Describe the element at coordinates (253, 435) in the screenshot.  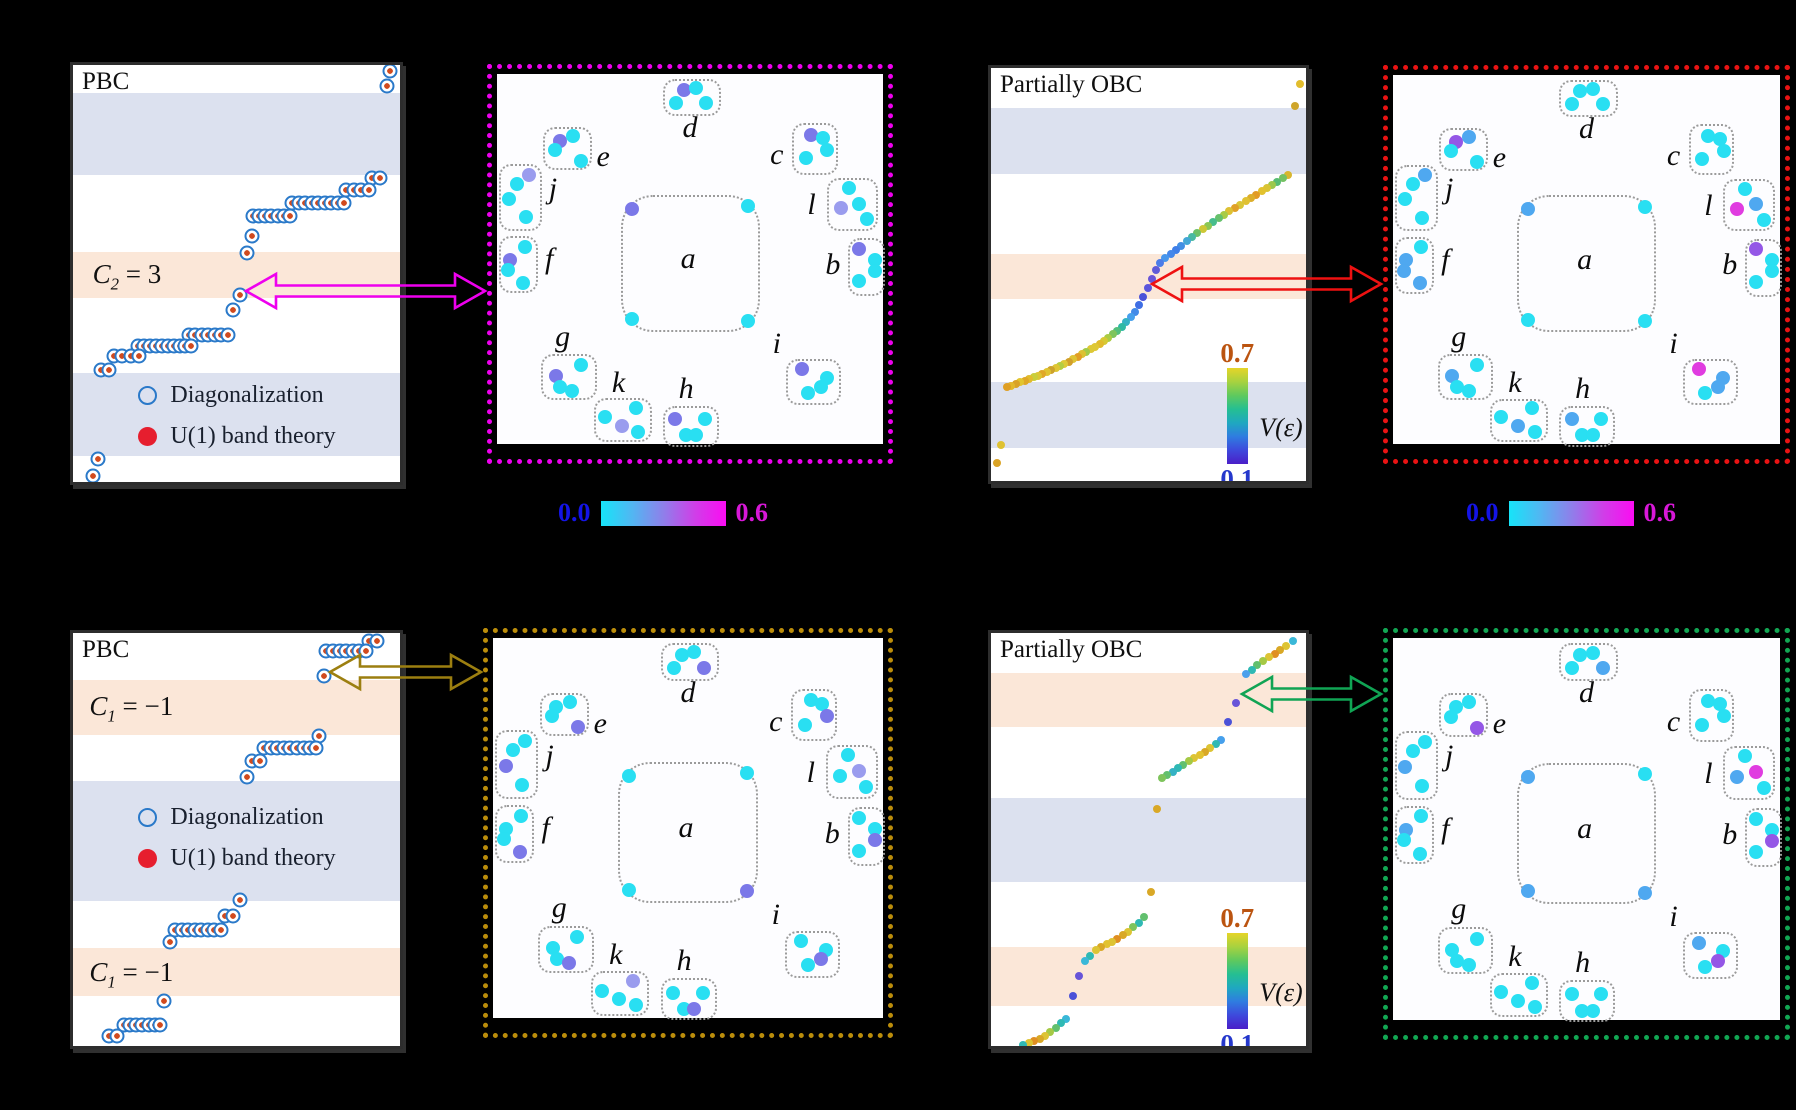
I see `legend-u1-label: U(1) band theory` at that location.